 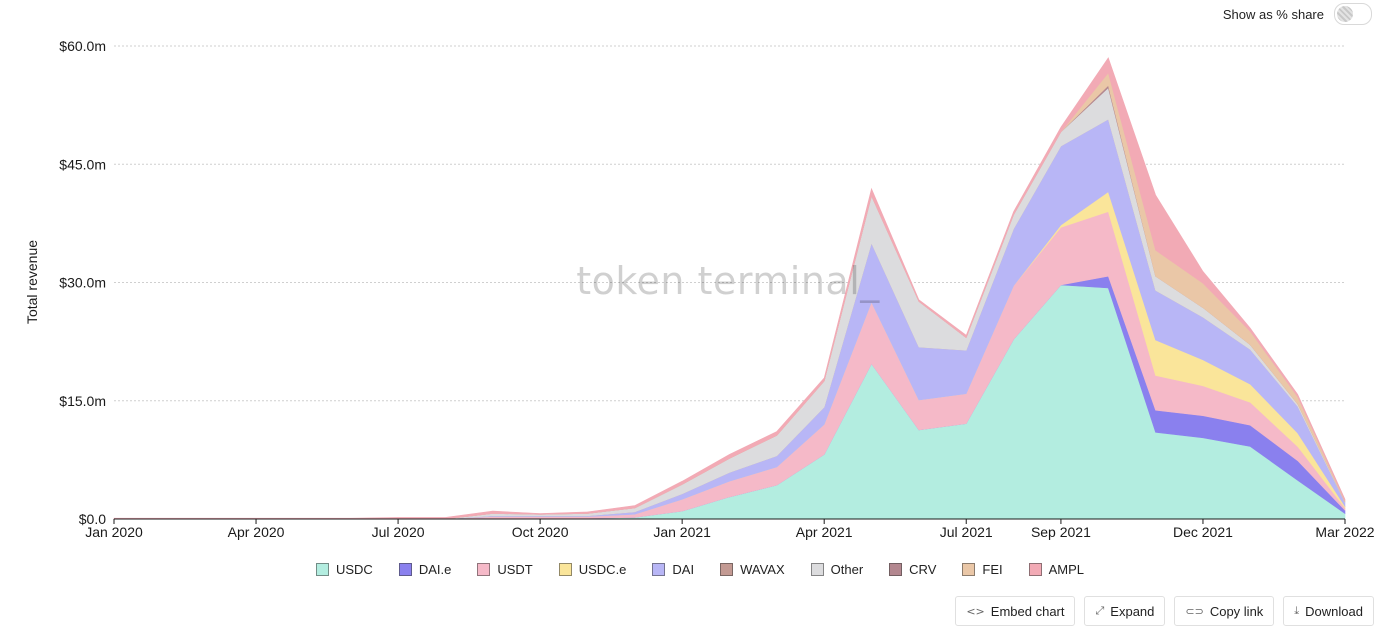 I want to click on legend-item: FEI, so click(x=982, y=569).